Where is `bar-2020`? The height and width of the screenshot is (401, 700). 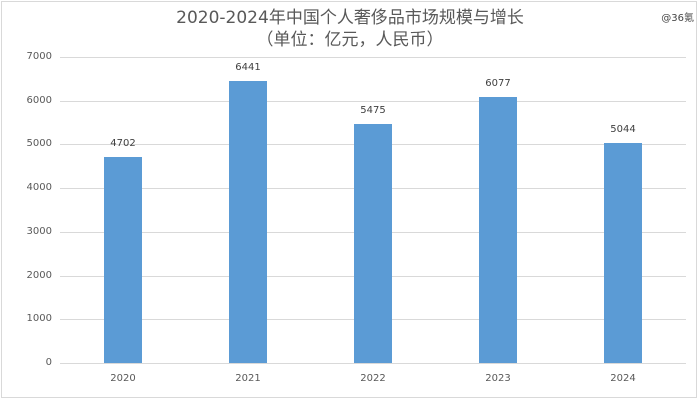
bar-2020 is located at coordinates (123, 260).